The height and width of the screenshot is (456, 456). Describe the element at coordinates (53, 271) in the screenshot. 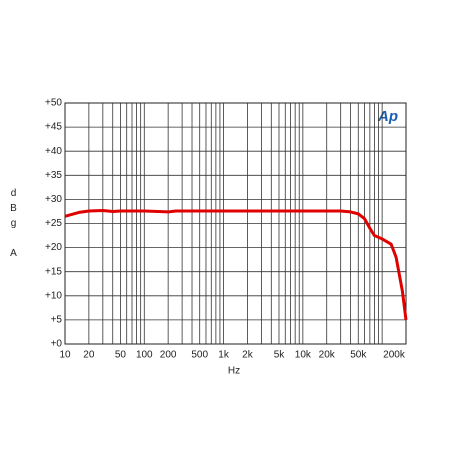

I see `y-tick-label: +15` at that location.